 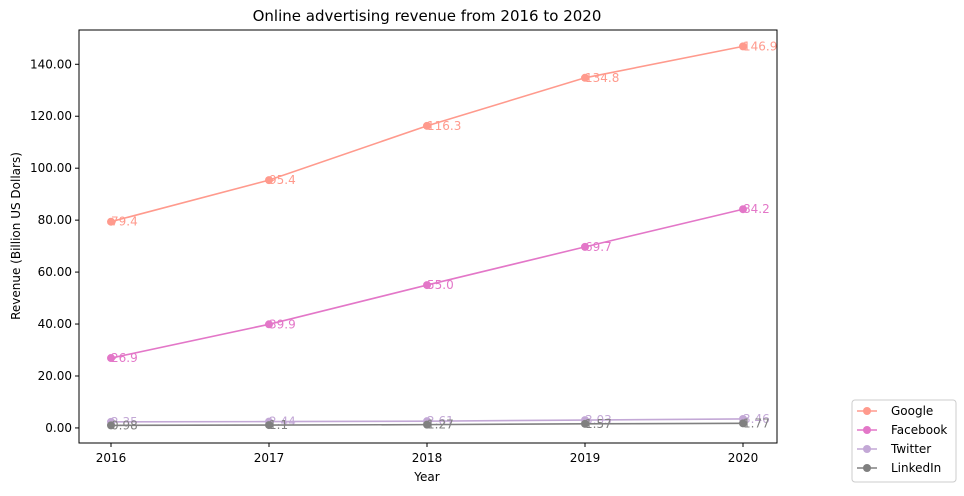 What do you see at coordinates (910, 449) in the screenshot?
I see `legend-label: Twitter` at bounding box center [910, 449].